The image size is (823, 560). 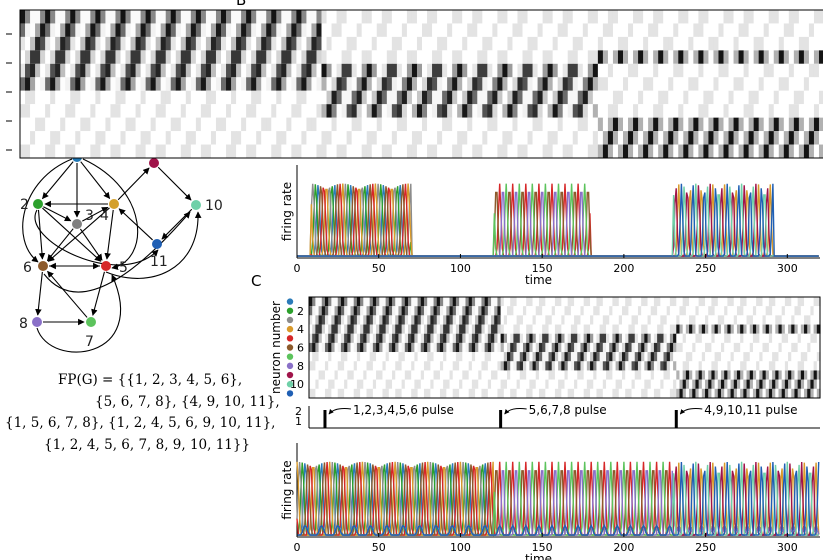 What do you see at coordinates (787, 268) in the screenshot?
I see `x-tick-label: 300` at bounding box center [787, 268].